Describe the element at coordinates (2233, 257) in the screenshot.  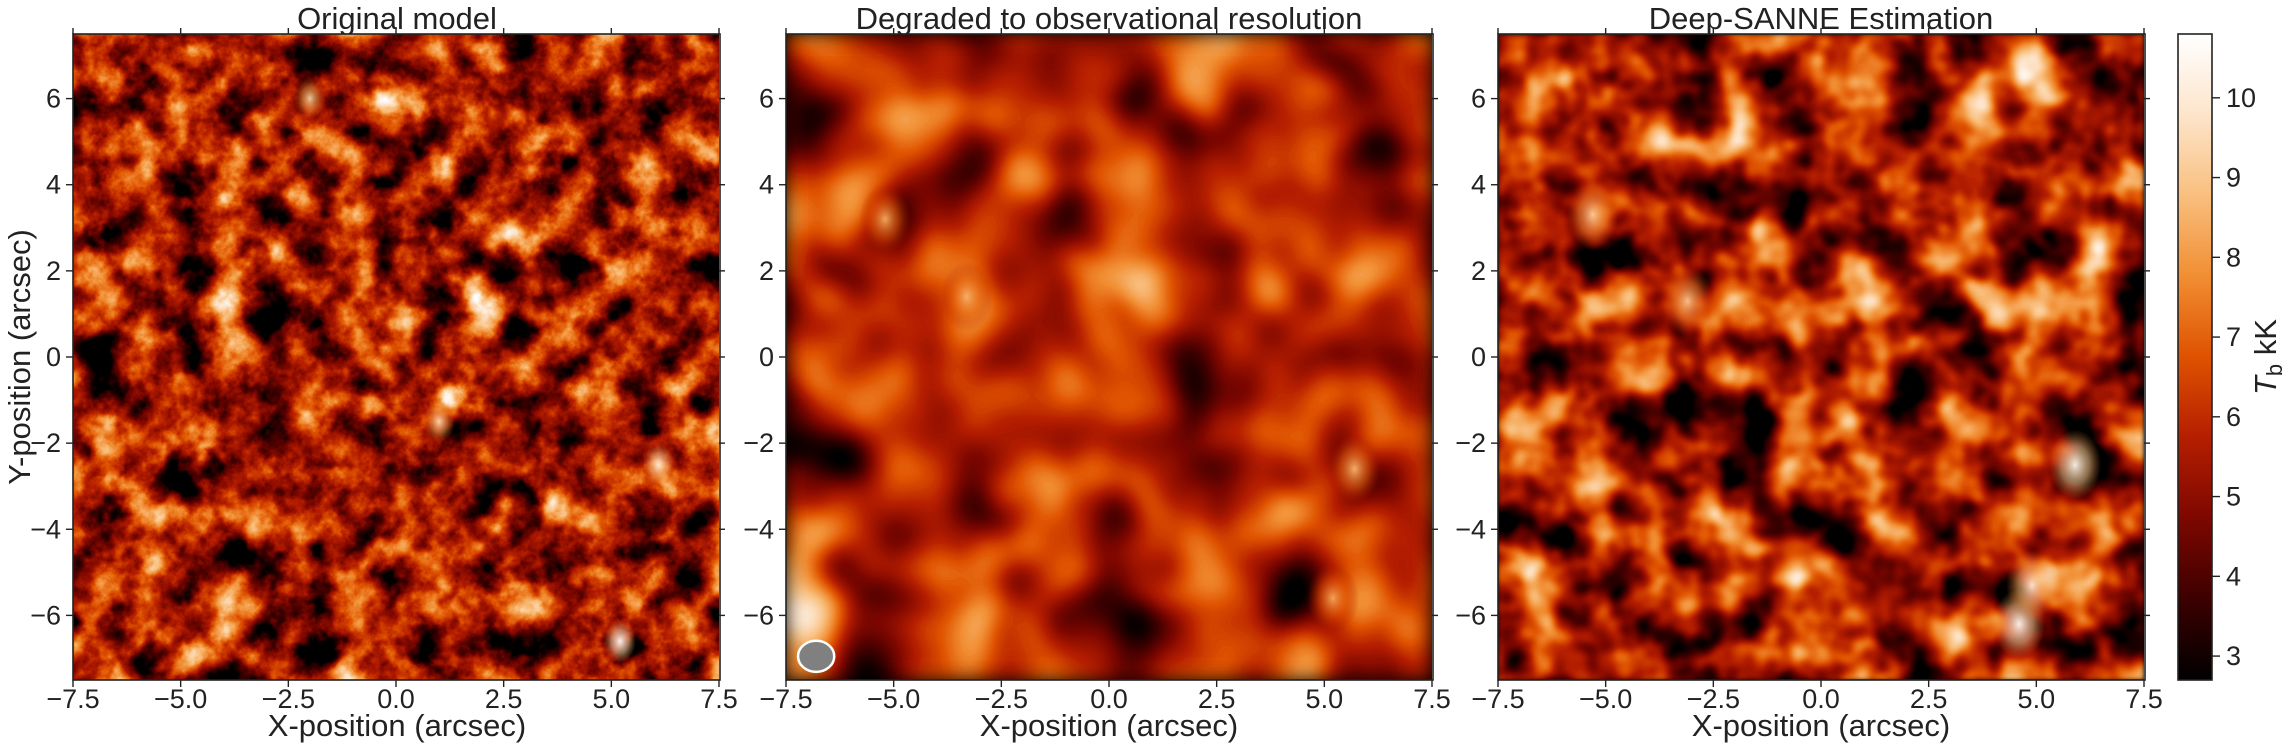
I see `colorbar-tick-label: 8` at that location.